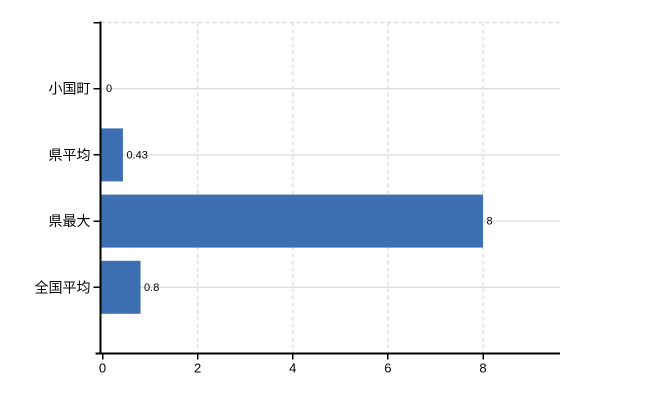  Describe the element at coordinates (387, 368) in the screenshot. I see `x-tick-label: 6` at that location.